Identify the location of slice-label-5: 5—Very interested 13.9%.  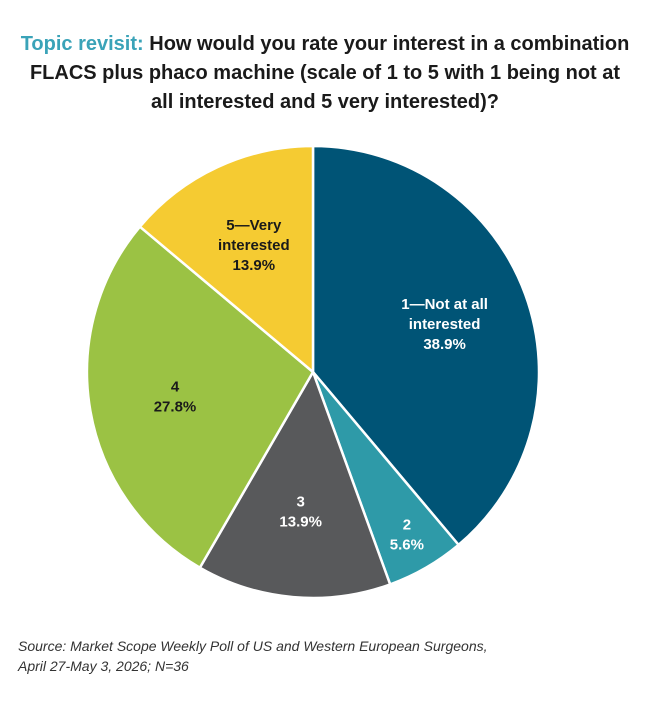
(254, 245).